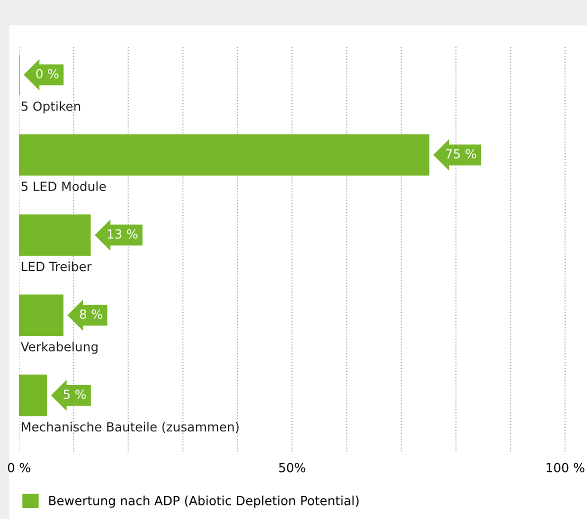 Image resolution: width=587 pixels, height=519 pixels. Describe the element at coordinates (461, 154) in the screenshot. I see `data-label: 75 %` at that location.